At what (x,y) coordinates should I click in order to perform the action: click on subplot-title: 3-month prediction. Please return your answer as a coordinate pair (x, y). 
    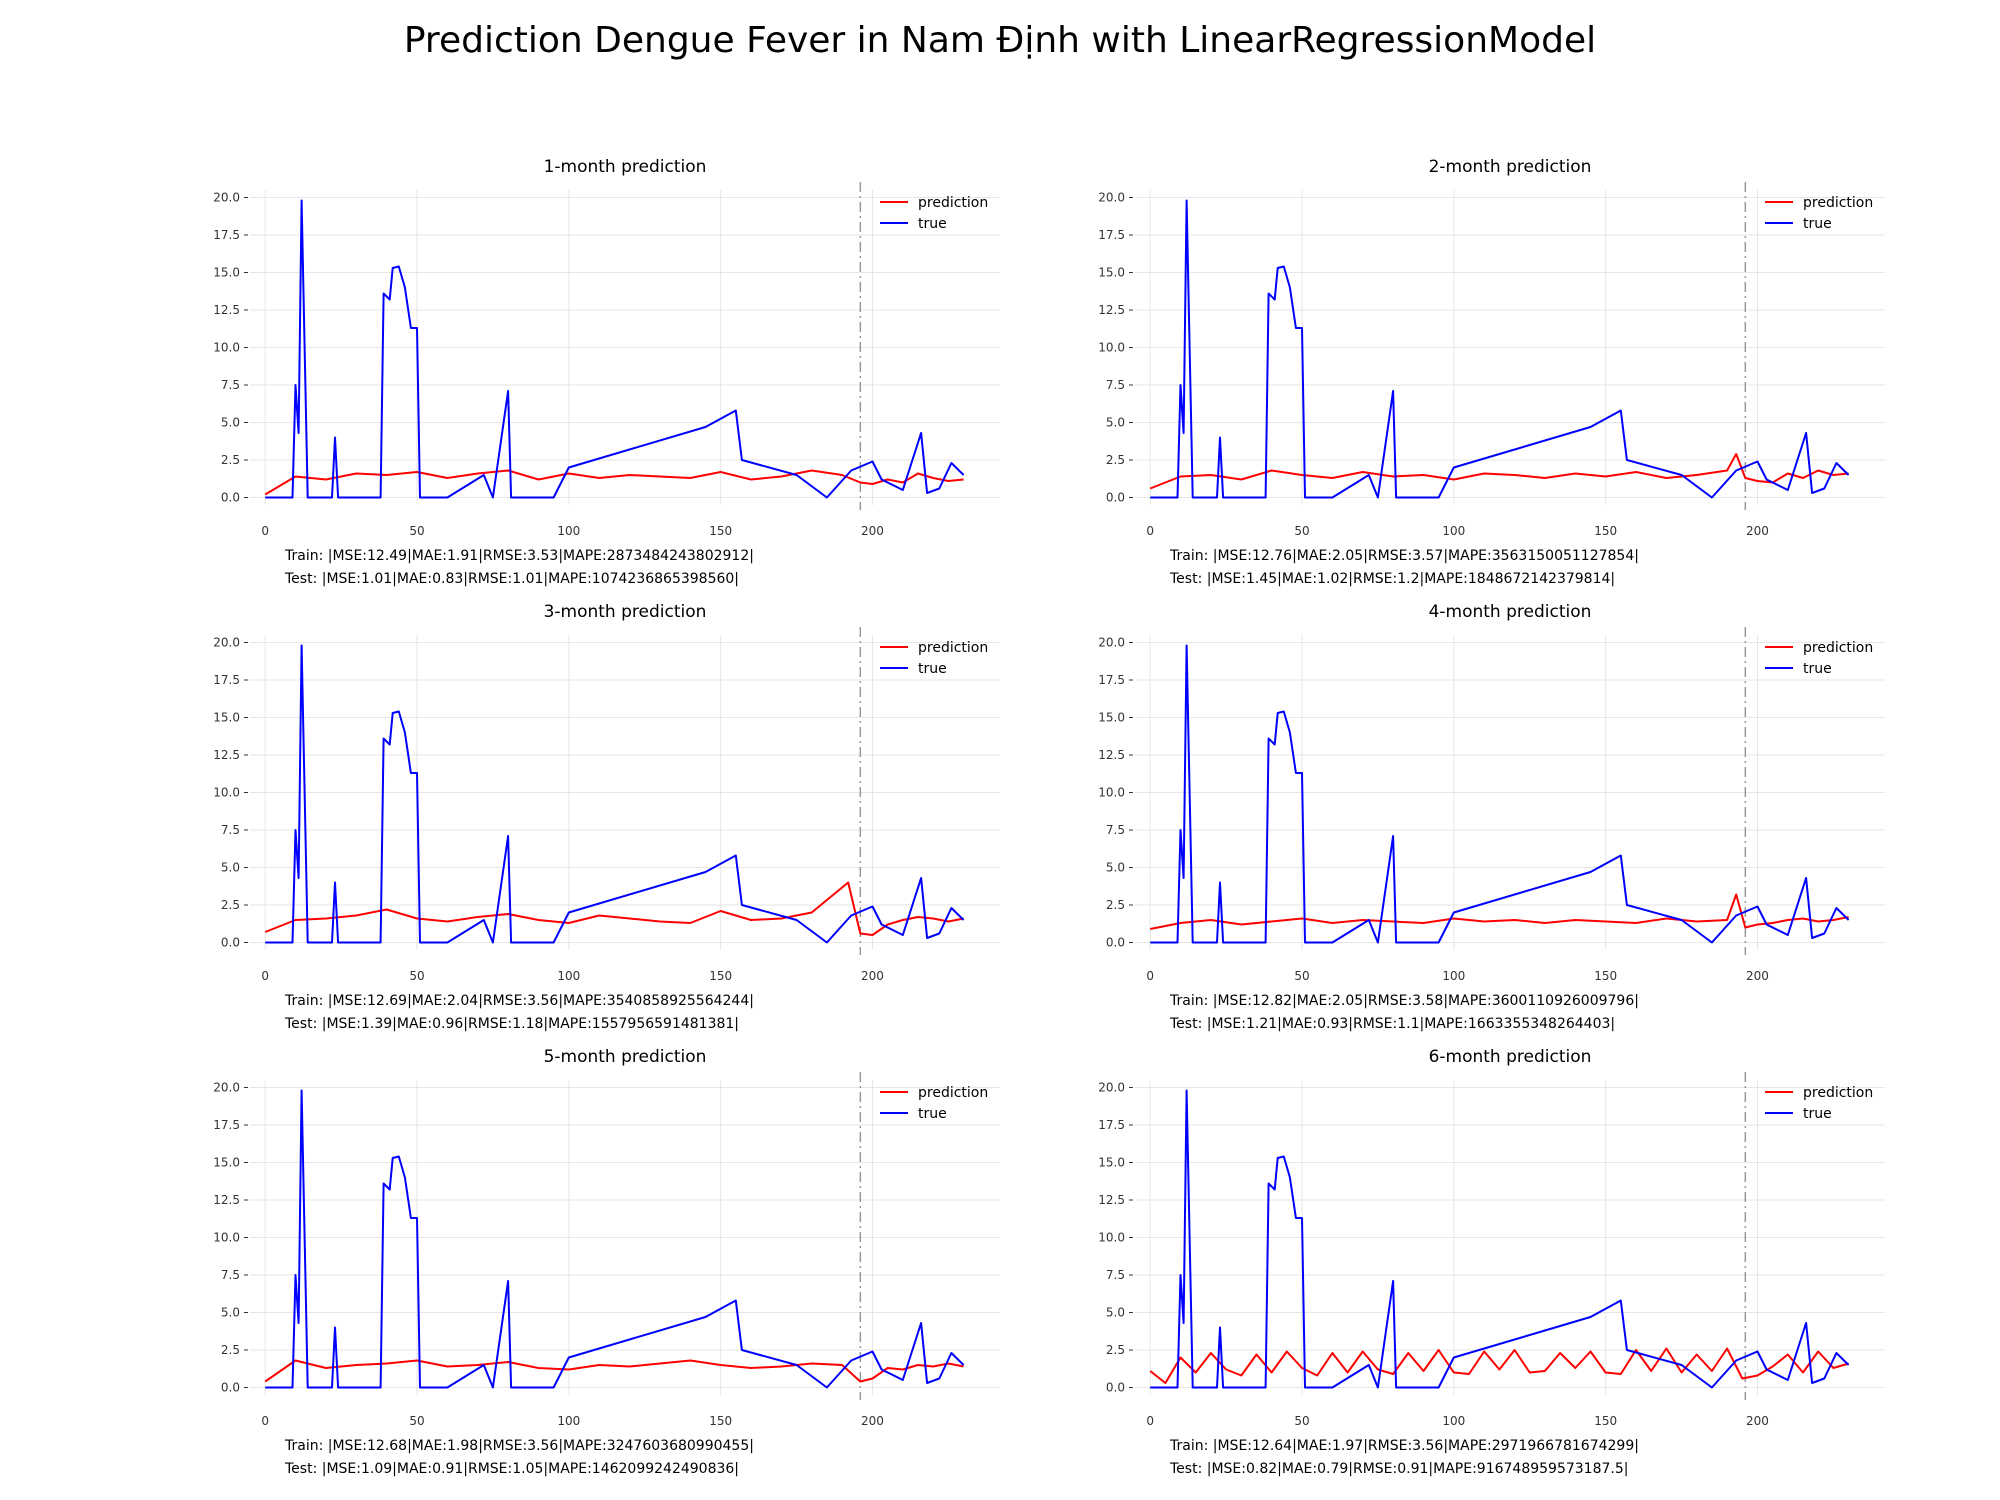
    Looking at the image, I should click on (625, 612).